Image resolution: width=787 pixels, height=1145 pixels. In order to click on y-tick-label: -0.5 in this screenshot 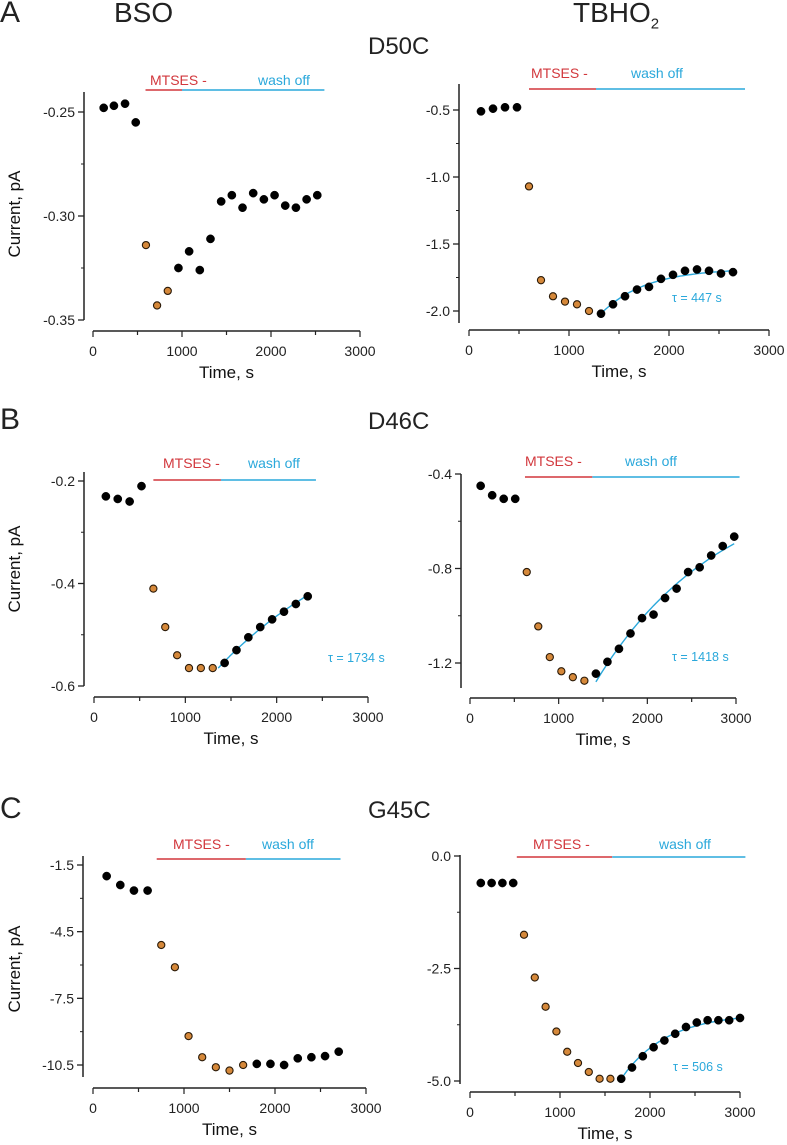, I will do `click(438, 110)`.